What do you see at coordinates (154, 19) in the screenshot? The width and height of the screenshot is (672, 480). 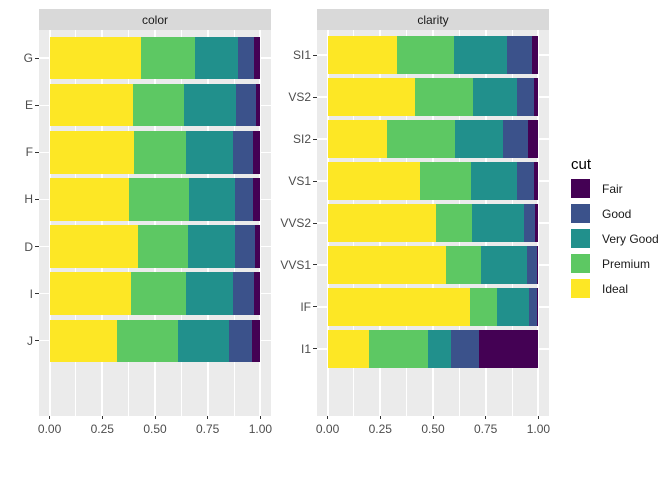 I see `facet-strip-label-color: color` at bounding box center [154, 19].